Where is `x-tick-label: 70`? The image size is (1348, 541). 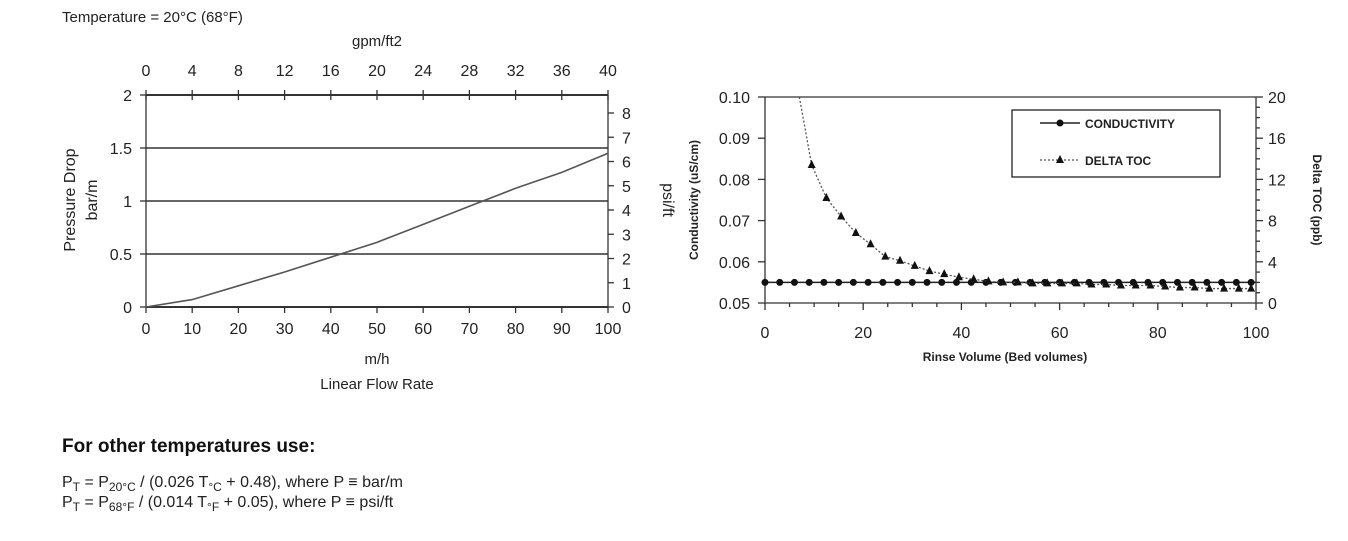 x-tick-label: 70 is located at coordinates (470, 329).